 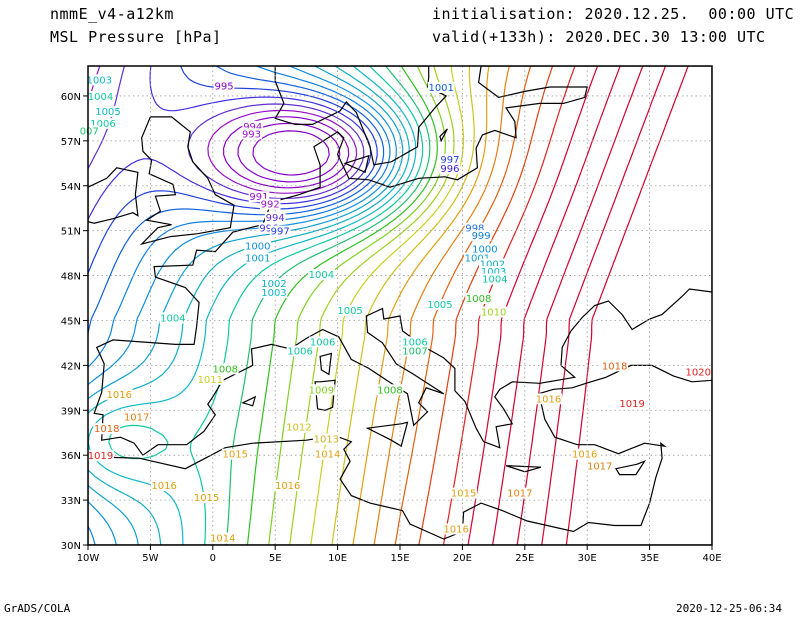 What do you see at coordinates (524, 558) in the screenshot?
I see `lon-tick-label: 25E` at bounding box center [524, 558].